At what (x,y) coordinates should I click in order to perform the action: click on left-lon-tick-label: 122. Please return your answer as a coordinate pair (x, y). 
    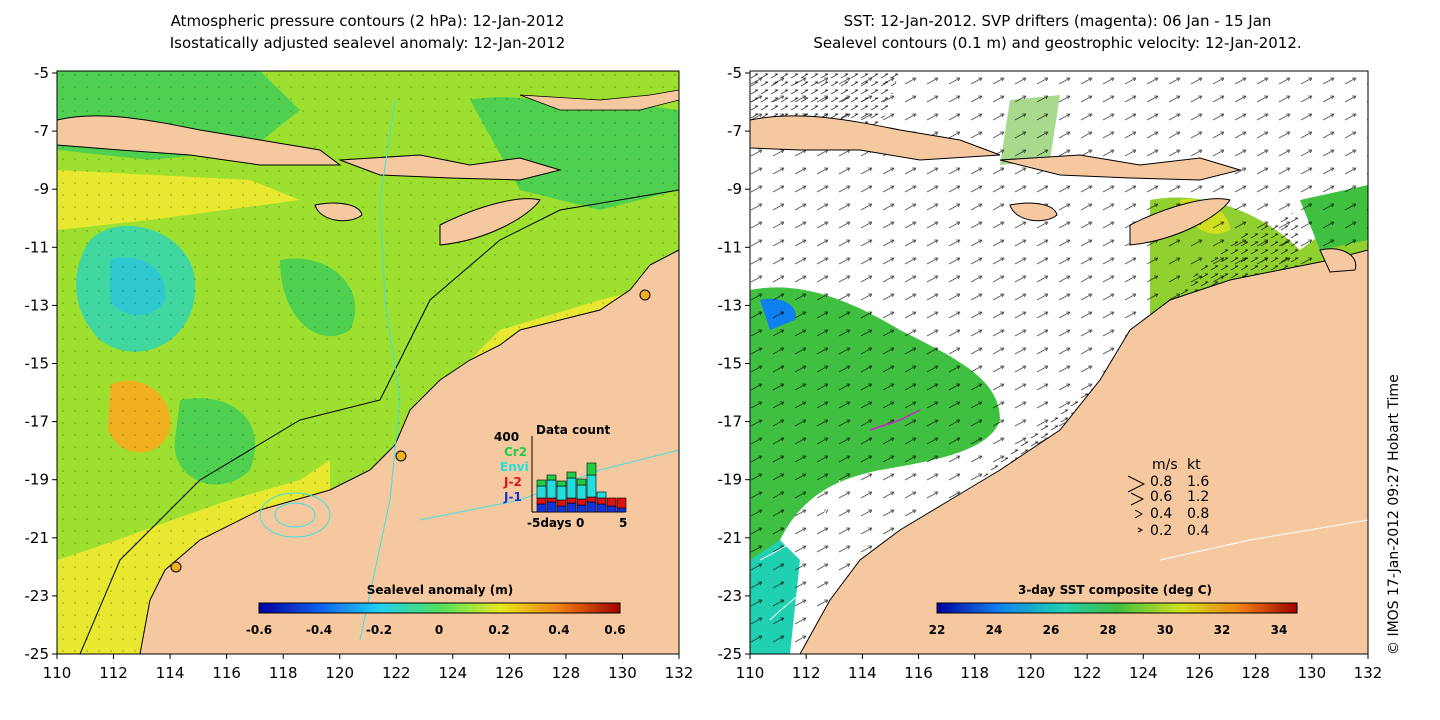
    Looking at the image, I should click on (396, 673).